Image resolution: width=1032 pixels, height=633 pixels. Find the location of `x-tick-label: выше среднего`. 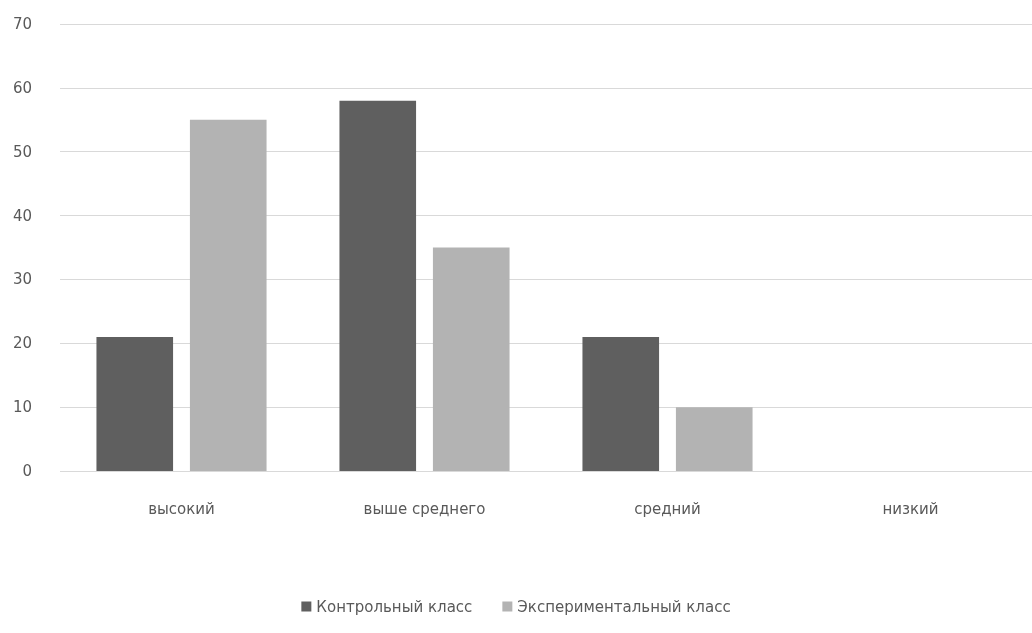

x-tick-label: выше среднего is located at coordinates (424, 508).